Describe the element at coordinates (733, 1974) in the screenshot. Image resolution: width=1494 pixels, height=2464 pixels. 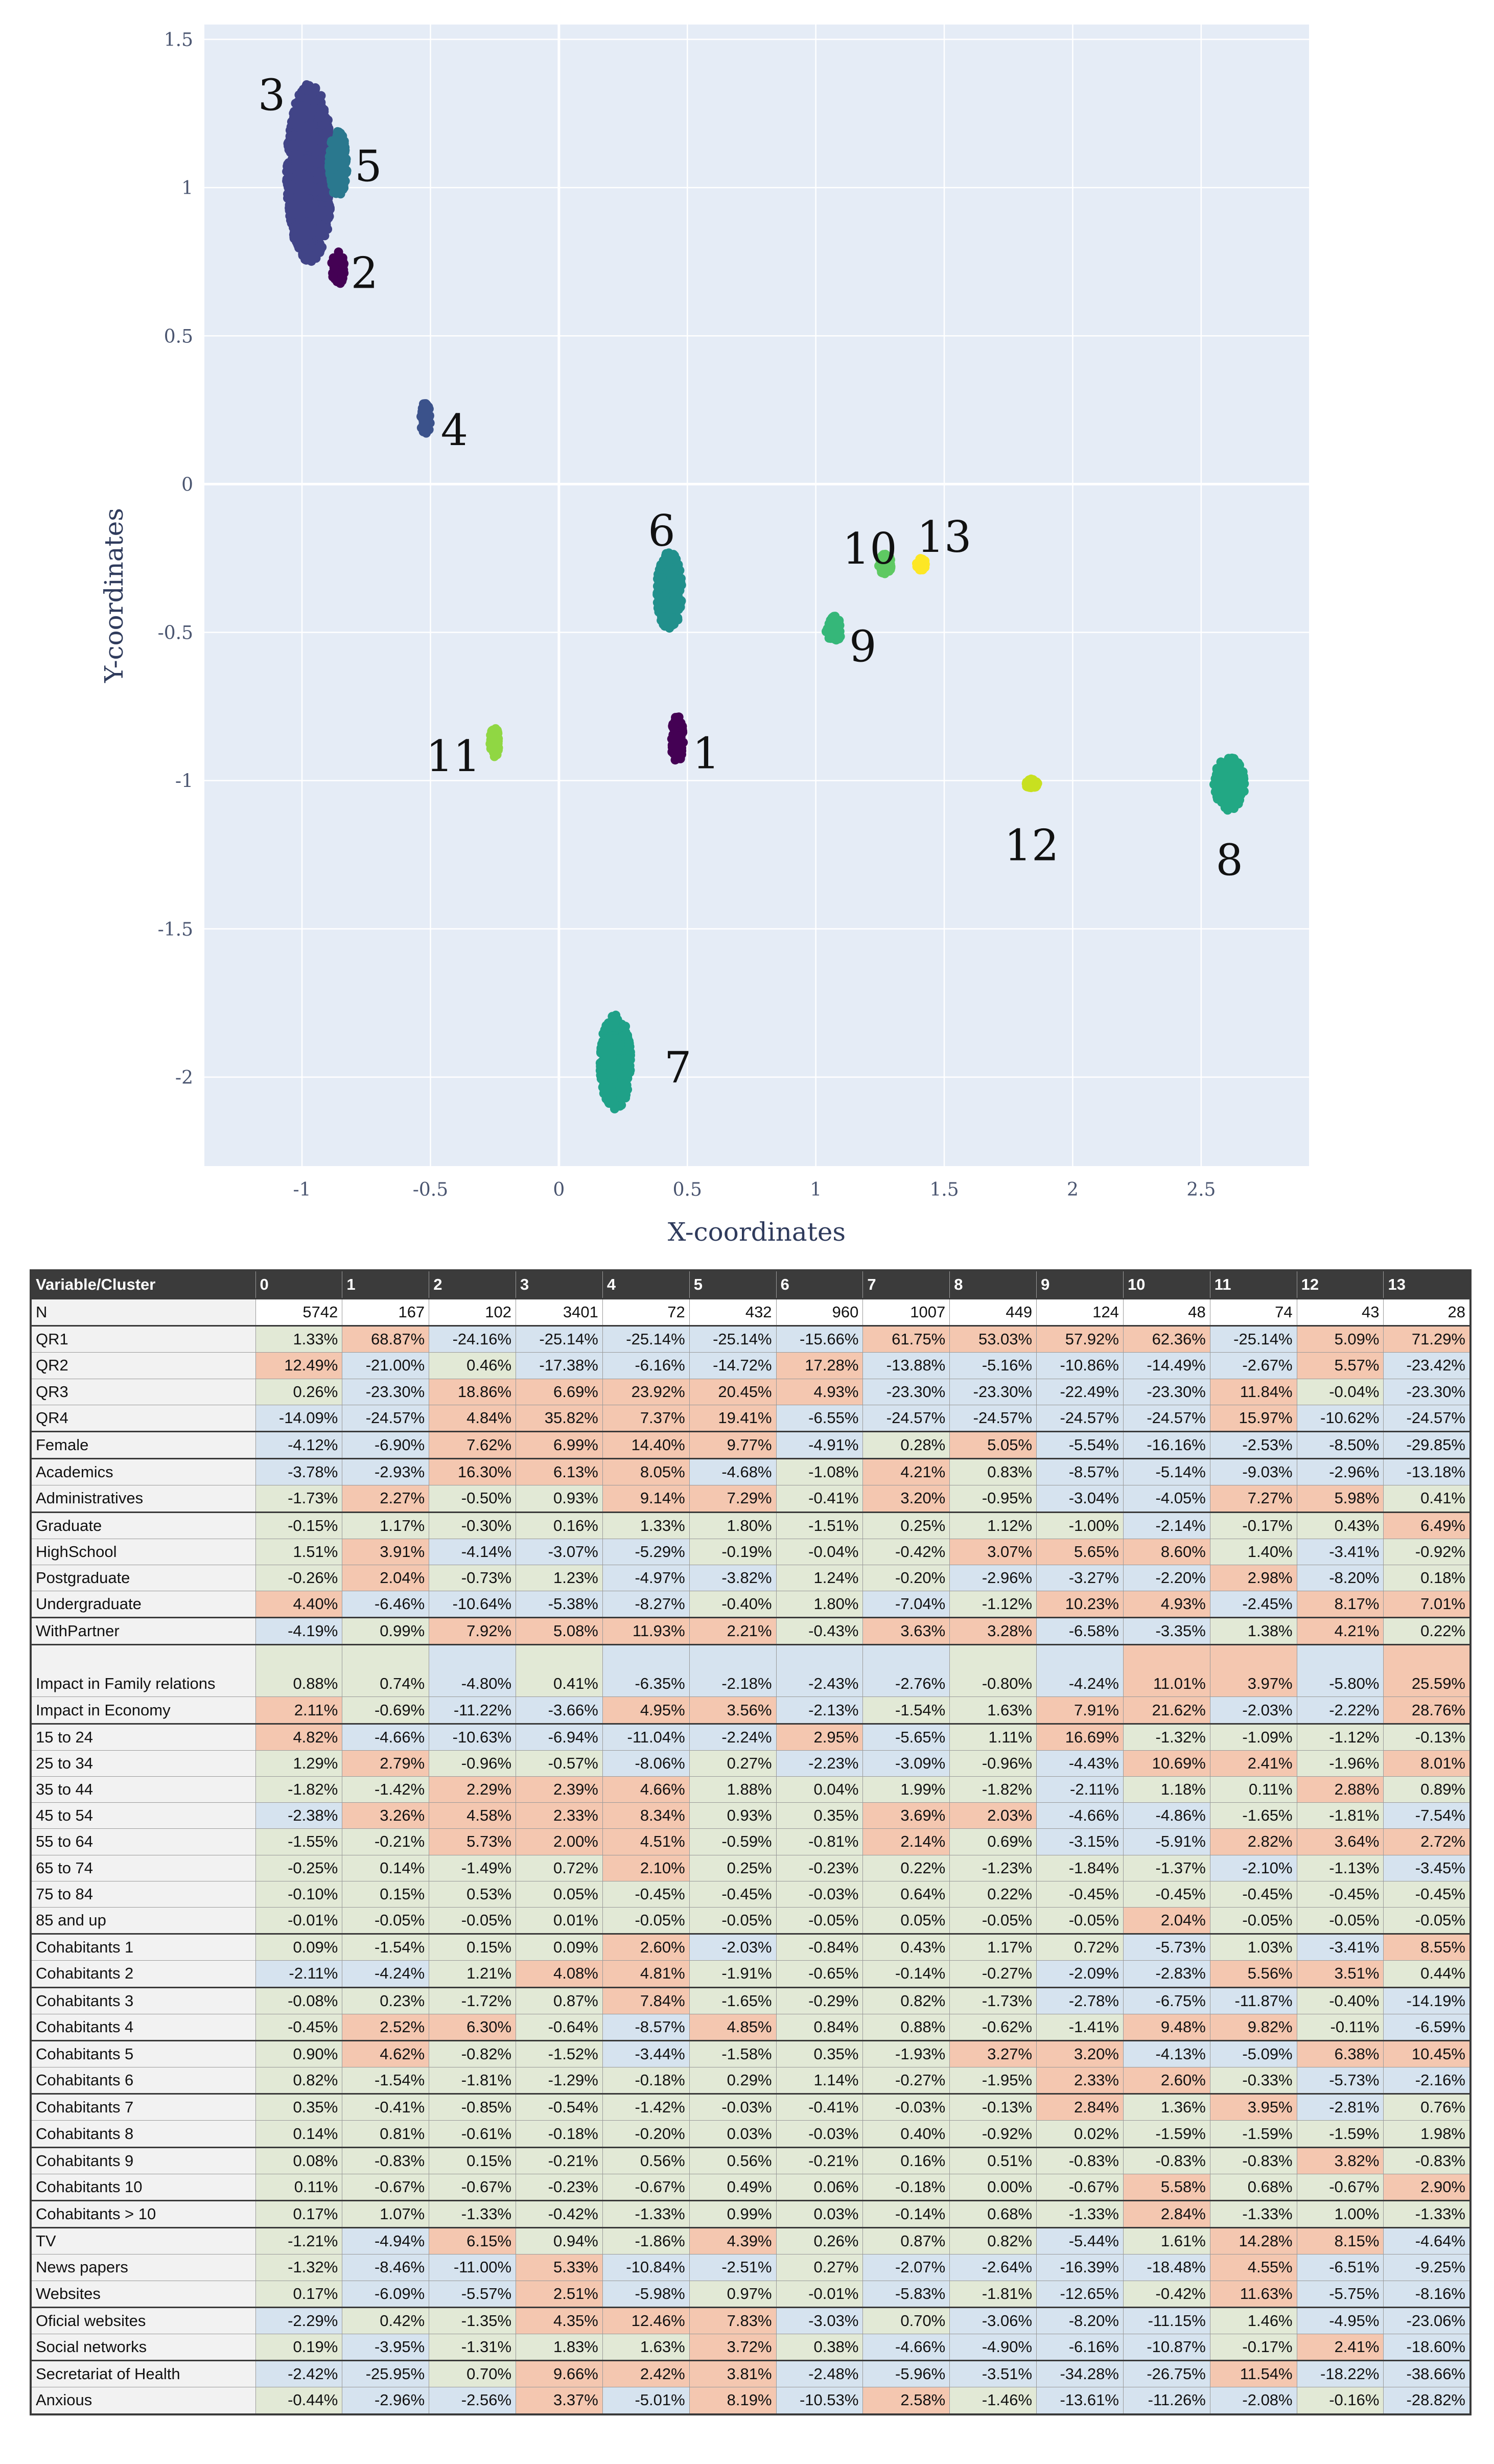
I see `table-cell: -1.91%` at that location.